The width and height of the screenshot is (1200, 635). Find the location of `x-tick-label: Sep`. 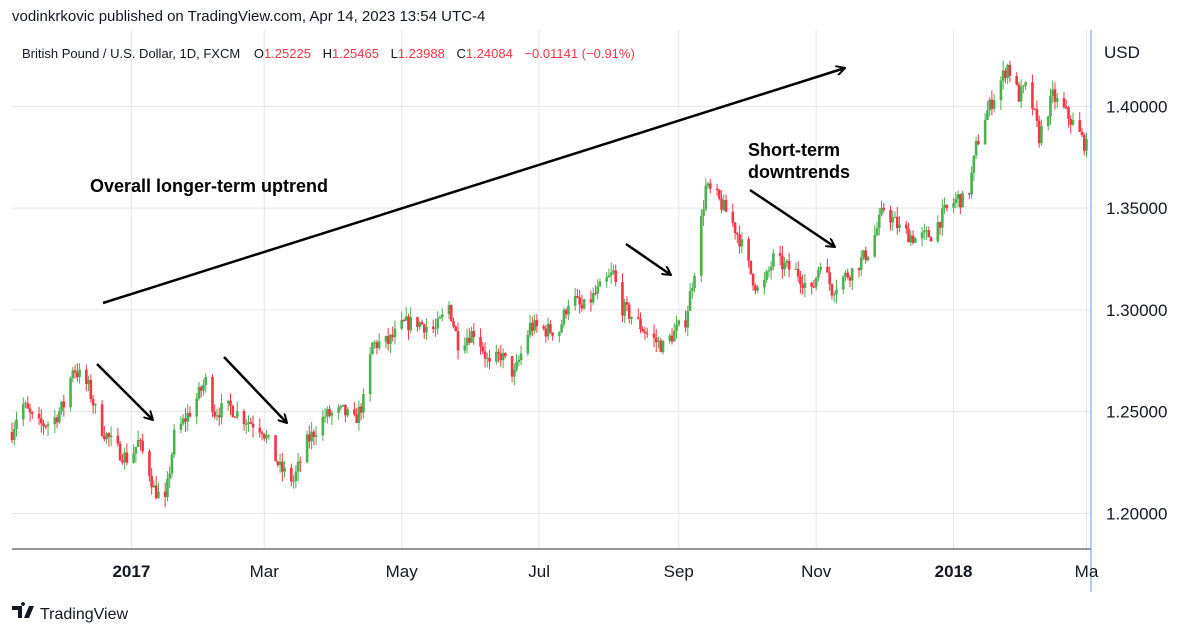

x-tick-label: Sep is located at coordinates (679, 571).